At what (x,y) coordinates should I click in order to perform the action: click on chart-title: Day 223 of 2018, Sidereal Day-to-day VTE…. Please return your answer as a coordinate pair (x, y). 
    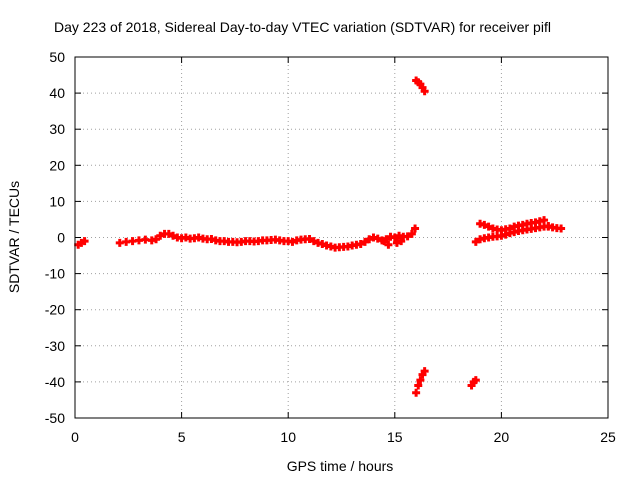
    Looking at the image, I should click on (302, 27).